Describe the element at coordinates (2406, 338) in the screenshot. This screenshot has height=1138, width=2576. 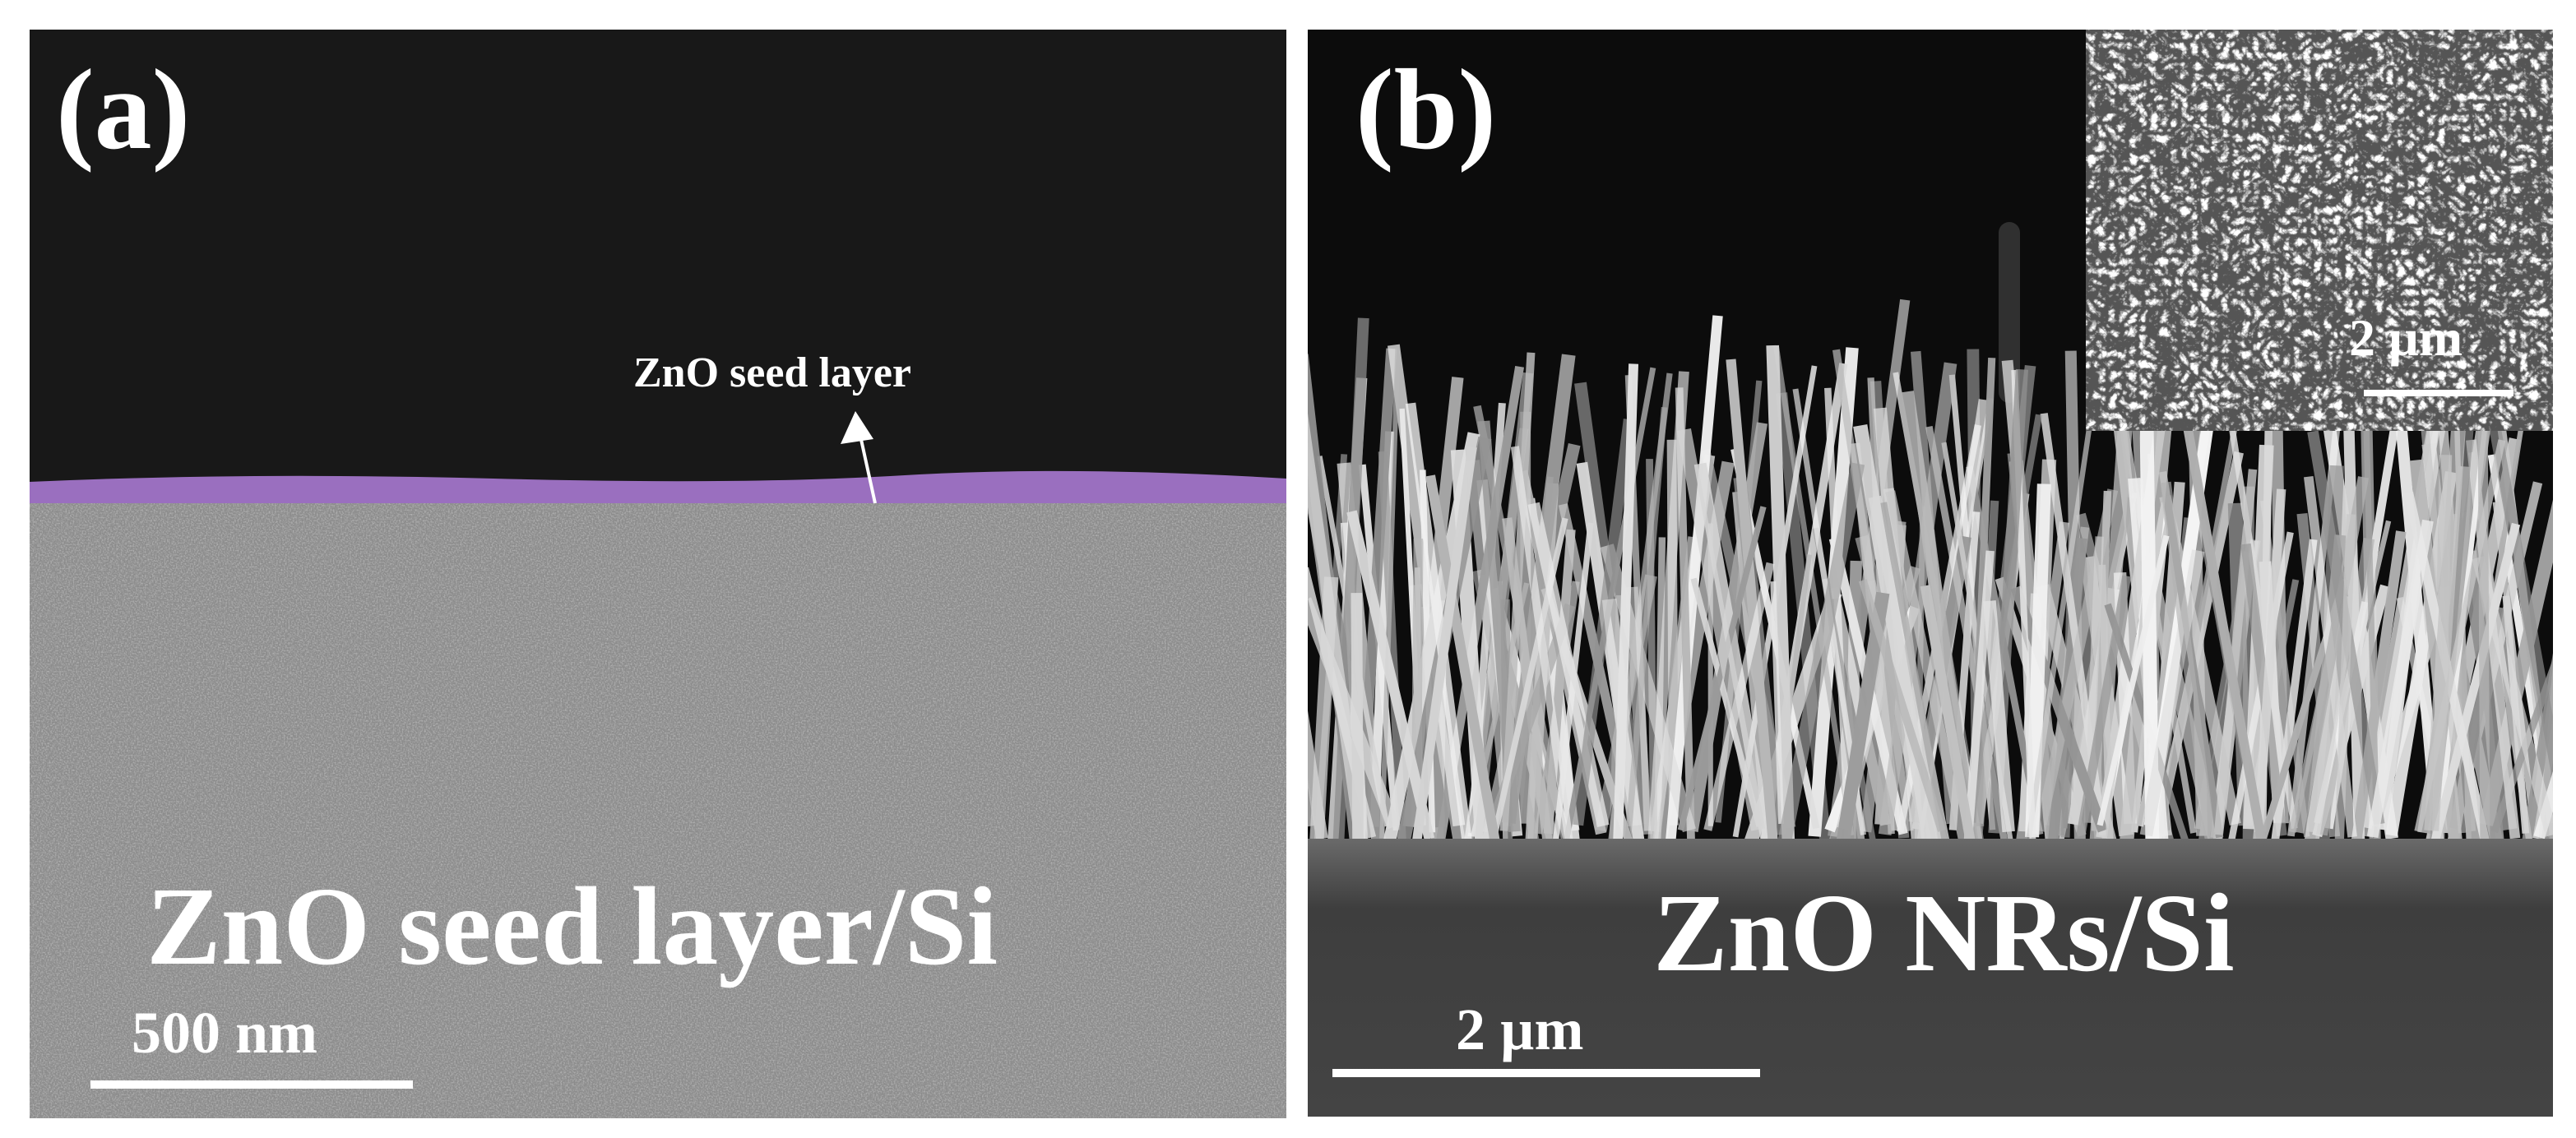
I see `inset-scale-bar-label: 2 µm` at that location.